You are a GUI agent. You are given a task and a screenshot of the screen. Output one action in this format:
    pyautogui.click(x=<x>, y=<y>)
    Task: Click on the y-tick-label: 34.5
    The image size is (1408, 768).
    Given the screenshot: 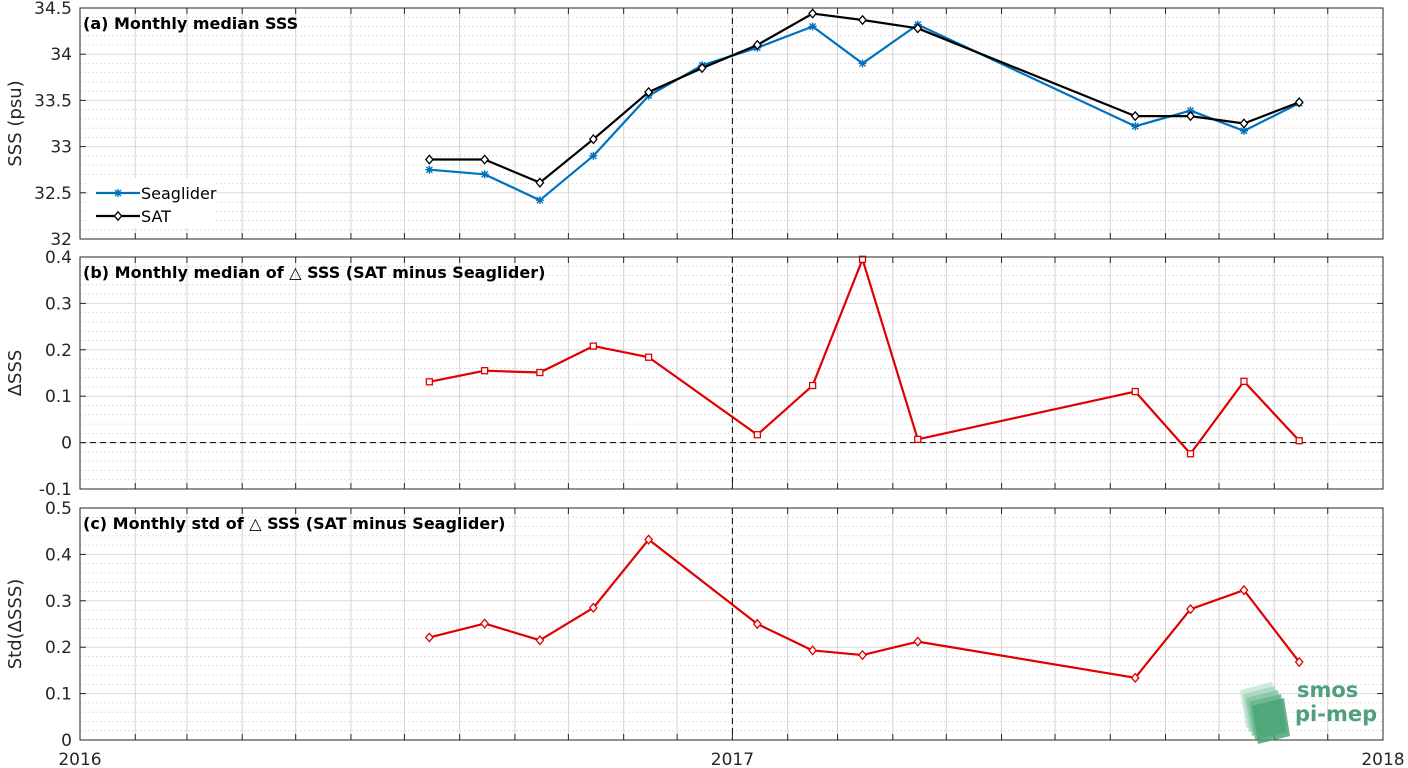 What is the action you would take?
    pyautogui.click(x=53, y=9)
    